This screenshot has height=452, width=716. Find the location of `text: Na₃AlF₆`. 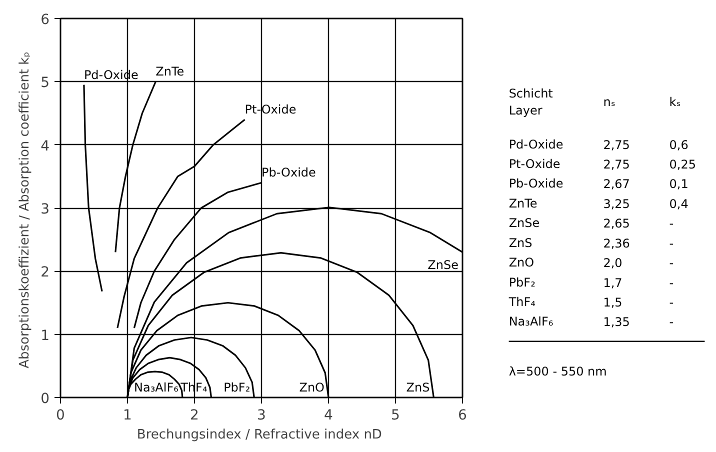

text: Na₃AlF₆ is located at coordinates (531, 321).